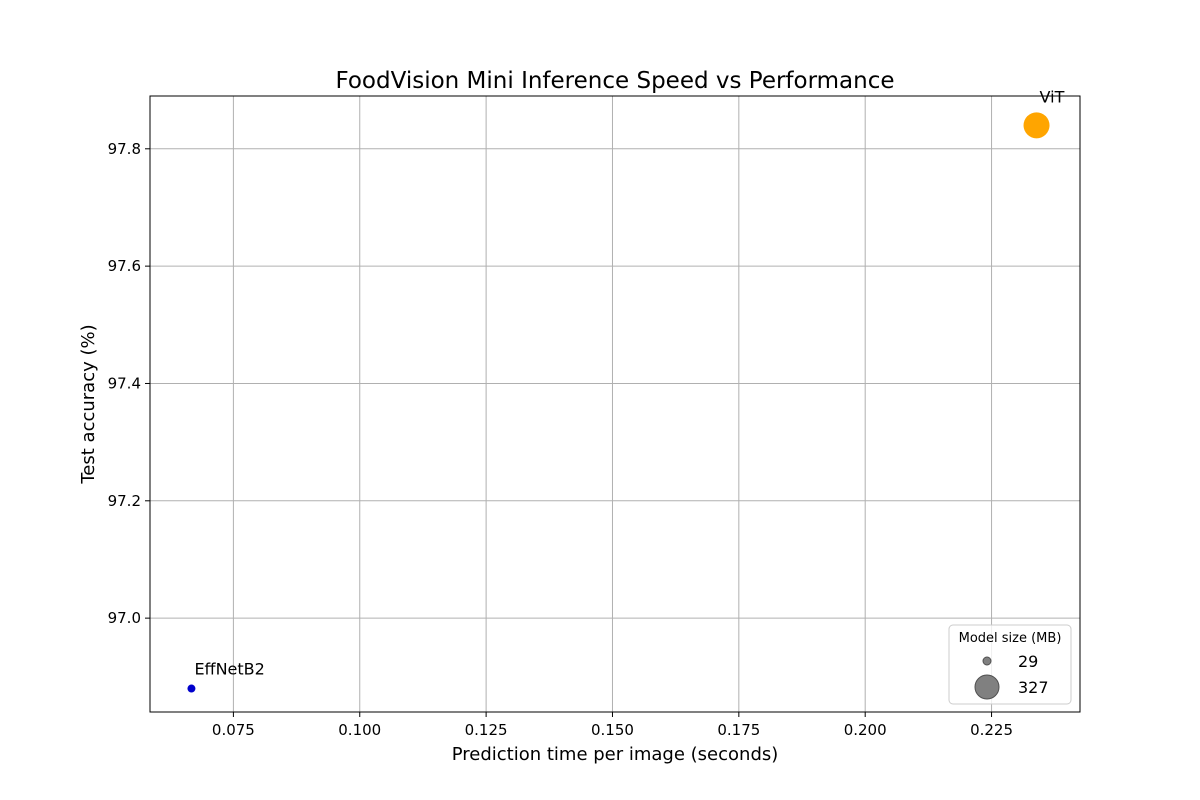 The width and height of the screenshot is (1200, 800). What do you see at coordinates (1036, 125) in the screenshot?
I see `scatter-point-vit` at bounding box center [1036, 125].